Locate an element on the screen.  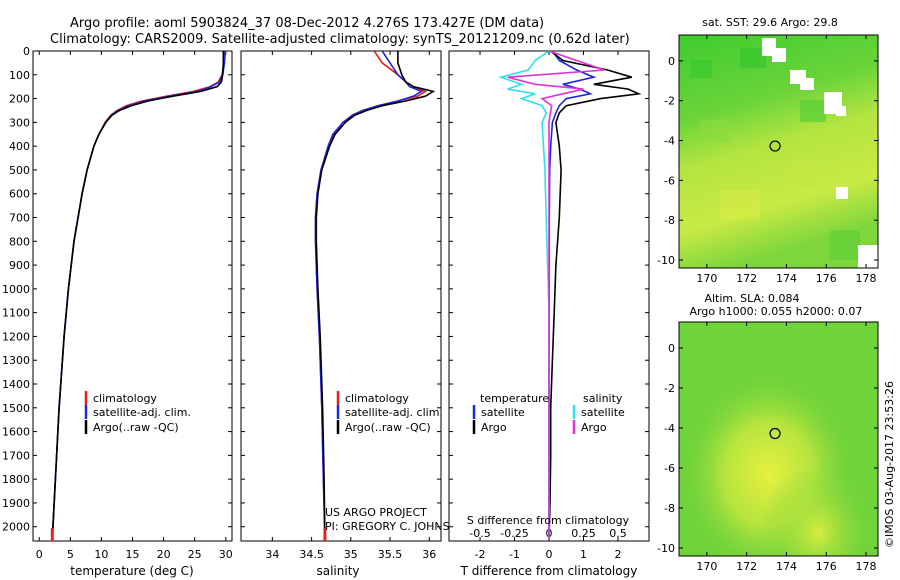
sst-map-argo-marker is located at coordinates (775, 146).